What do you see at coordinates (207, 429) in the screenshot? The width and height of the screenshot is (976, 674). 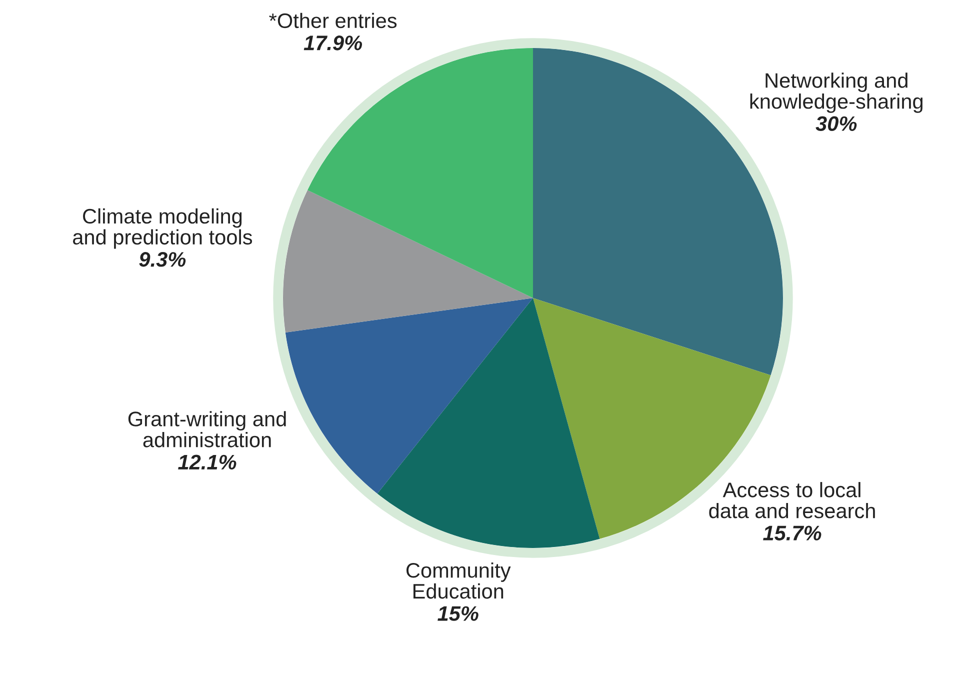 I see `slice-label: Grant-writing and administration` at bounding box center [207, 429].